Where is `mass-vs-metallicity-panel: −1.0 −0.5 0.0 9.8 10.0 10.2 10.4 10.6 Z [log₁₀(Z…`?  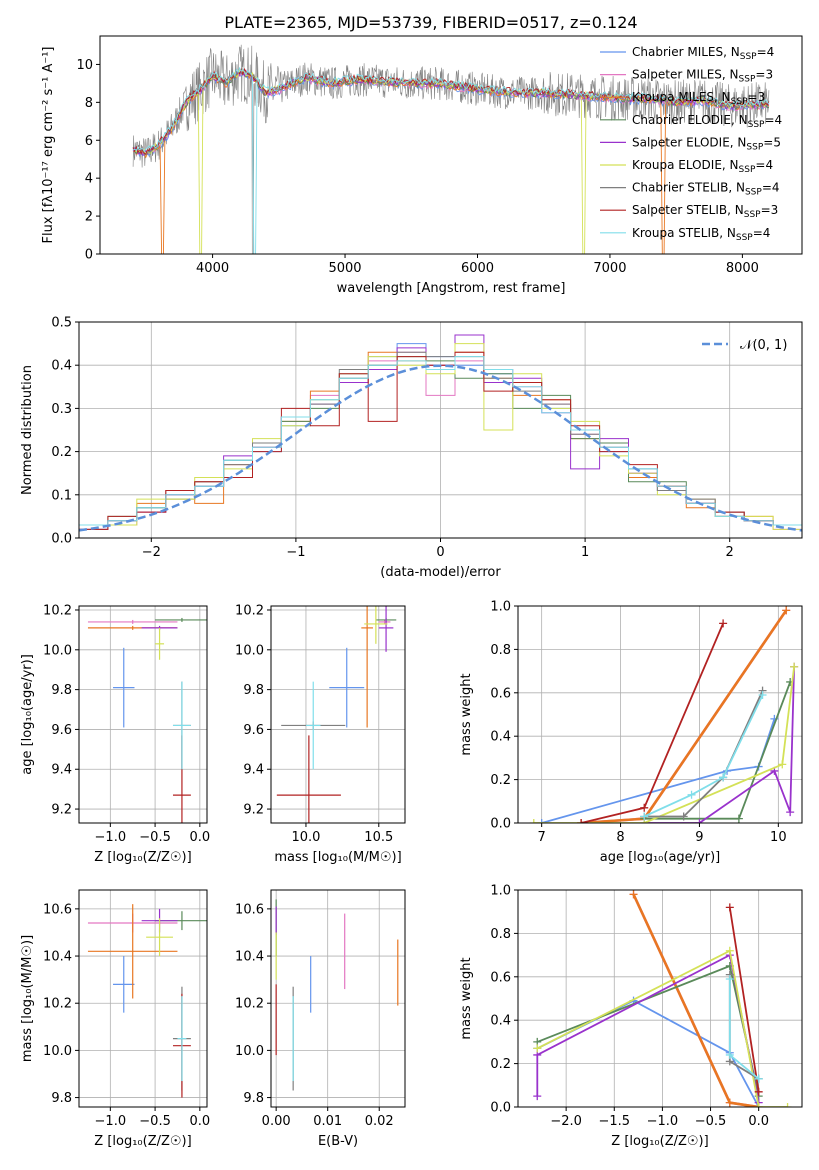
mass-vs-metallicity-panel: −1.0 −0.5 0.0 9.8 10.0 10.2 10.4 10.6 Z [log₁₀(Z… is located at coordinates (115, 1019).